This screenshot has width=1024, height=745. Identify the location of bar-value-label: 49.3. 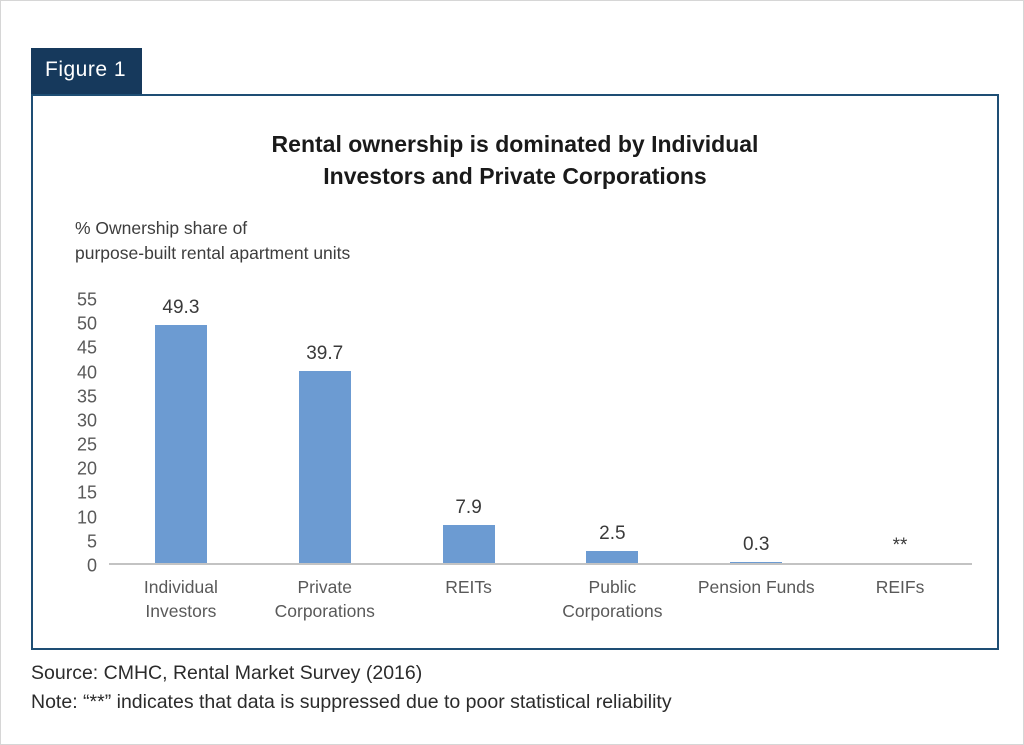
(181, 307).